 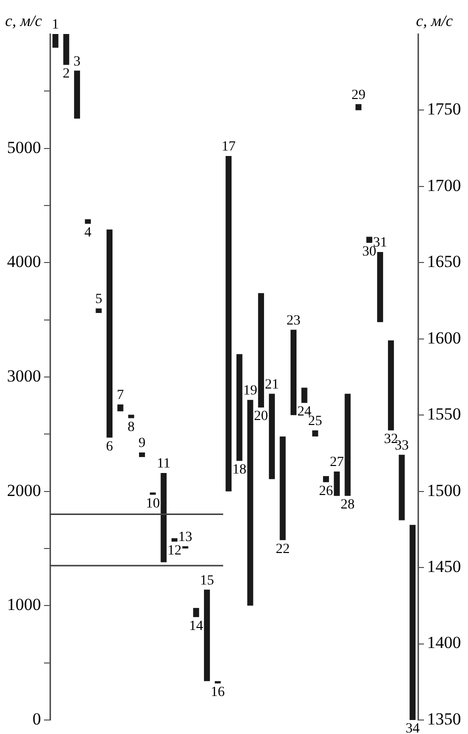 I want to click on x-tick-label: 21, so click(x=271, y=384).